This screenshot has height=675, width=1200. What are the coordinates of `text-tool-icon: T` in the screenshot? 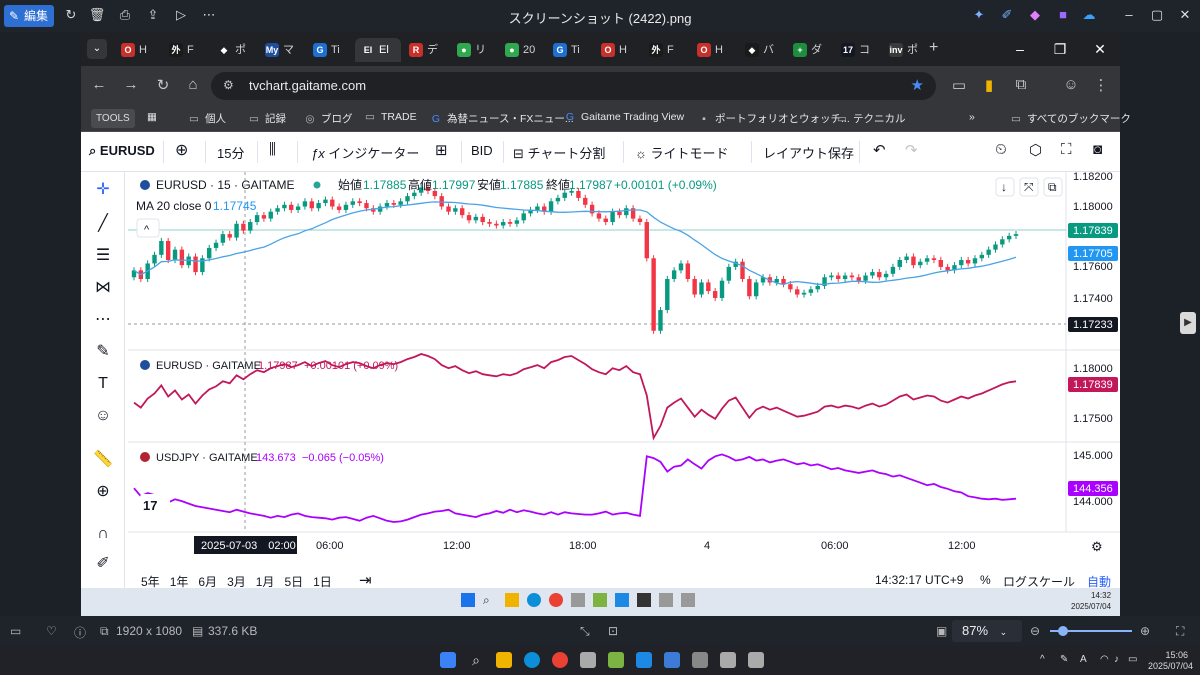 It's located at (103, 383).